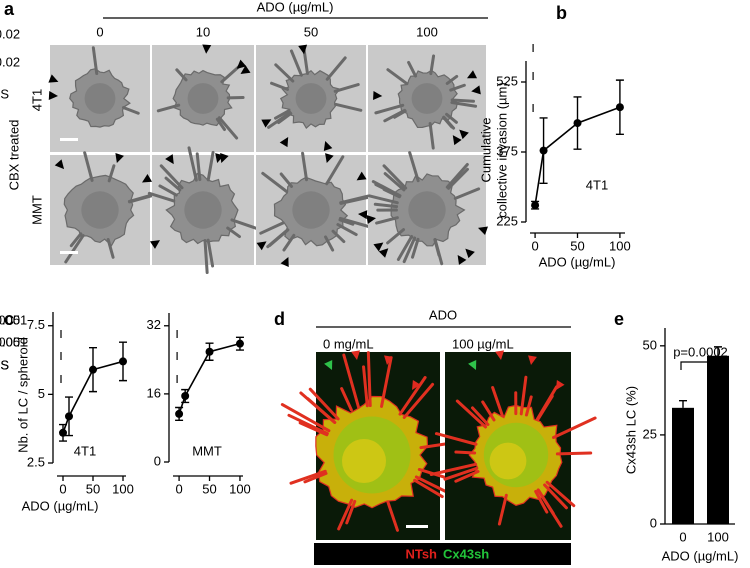  Describe the element at coordinates (421, 553) in the screenshot. I see `legend-entry: NTsh` at that location.